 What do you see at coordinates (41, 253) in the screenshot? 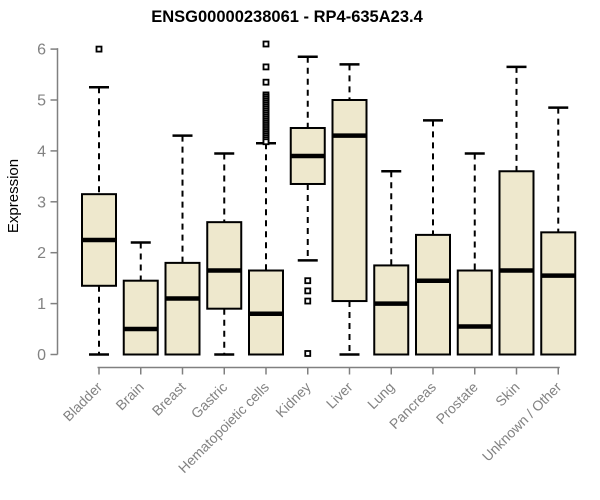
I see `y-tick-label: 2` at bounding box center [41, 253].